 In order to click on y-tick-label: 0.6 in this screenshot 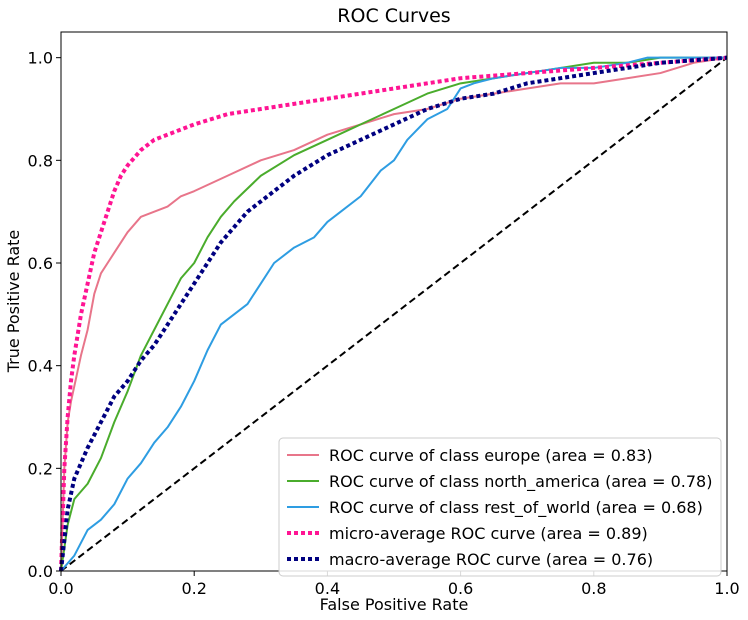, I will do `click(40, 263)`.